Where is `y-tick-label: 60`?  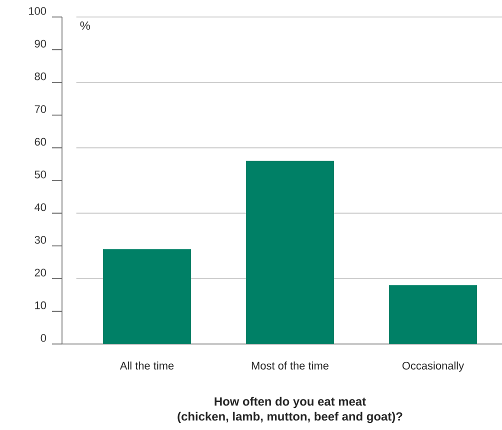
y-tick-label: 60 is located at coordinates (40, 142).